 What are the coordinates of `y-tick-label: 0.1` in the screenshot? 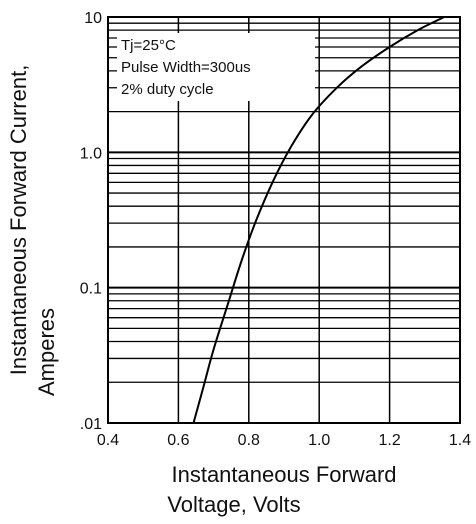 It's located at (91, 289).